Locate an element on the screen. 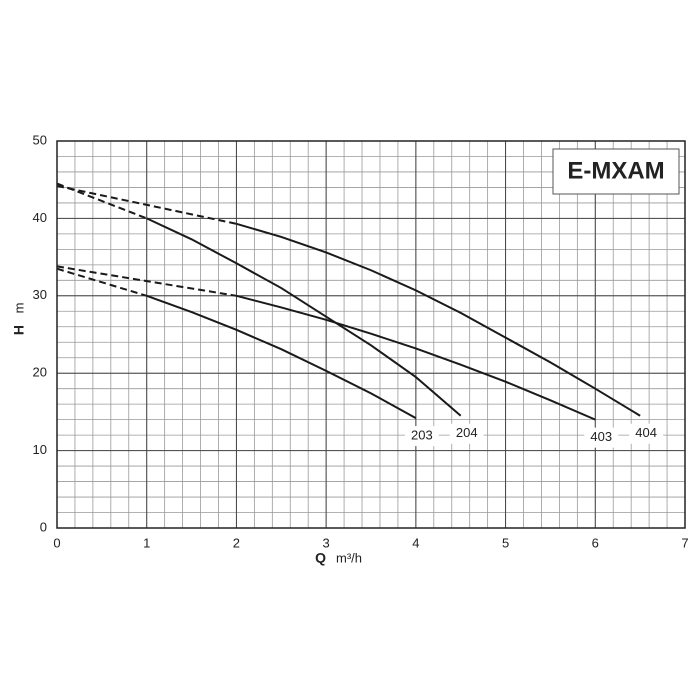 This screenshot has width=700, height=700. curve-label: 403 is located at coordinates (601, 436).